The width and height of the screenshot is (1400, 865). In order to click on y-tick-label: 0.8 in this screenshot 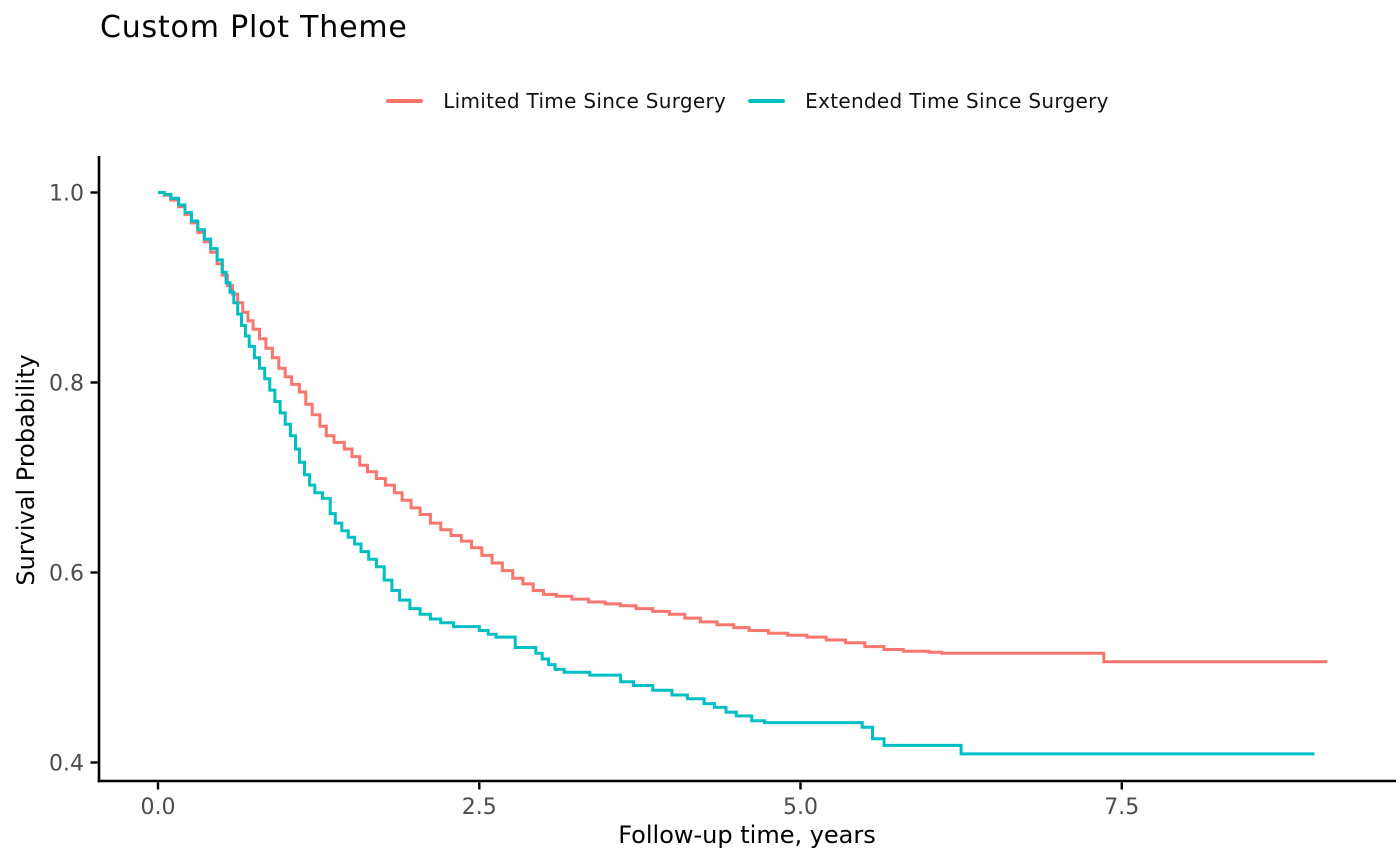, I will do `click(66, 384)`.